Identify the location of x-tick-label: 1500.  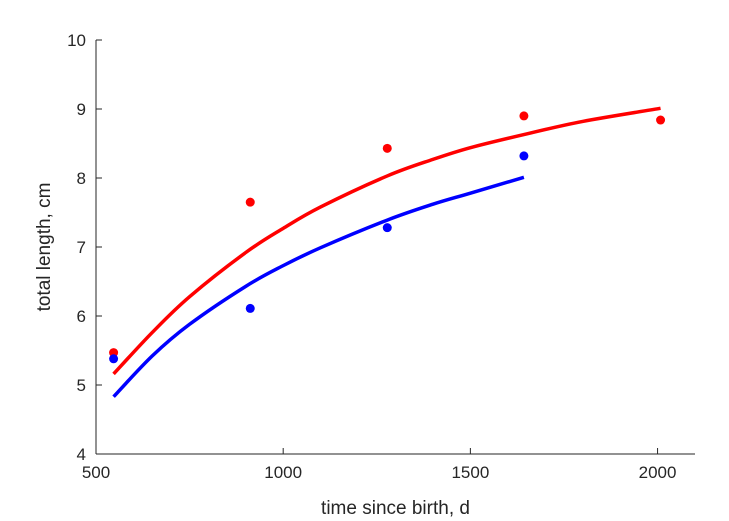
(470, 472).